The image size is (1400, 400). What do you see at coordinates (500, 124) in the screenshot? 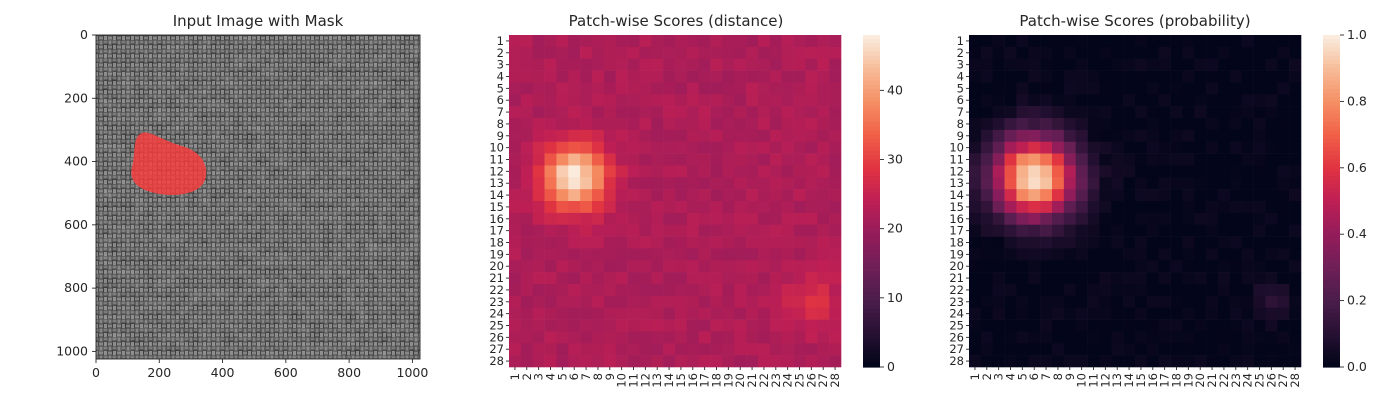
I see `row-tick-label: 8` at bounding box center [500, 124].